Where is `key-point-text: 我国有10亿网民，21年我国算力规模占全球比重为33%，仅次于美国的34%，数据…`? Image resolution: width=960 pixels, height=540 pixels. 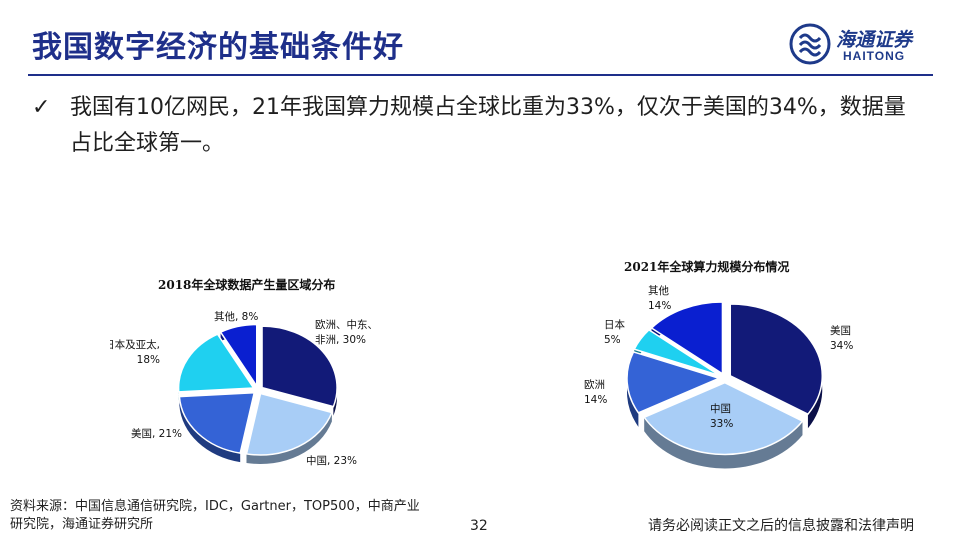
key-point-text: 我国有10亿网民，21年我国算力规模占全球比重为33%，仅次于美国的34%，数据… is located at coordinates (488, 125).